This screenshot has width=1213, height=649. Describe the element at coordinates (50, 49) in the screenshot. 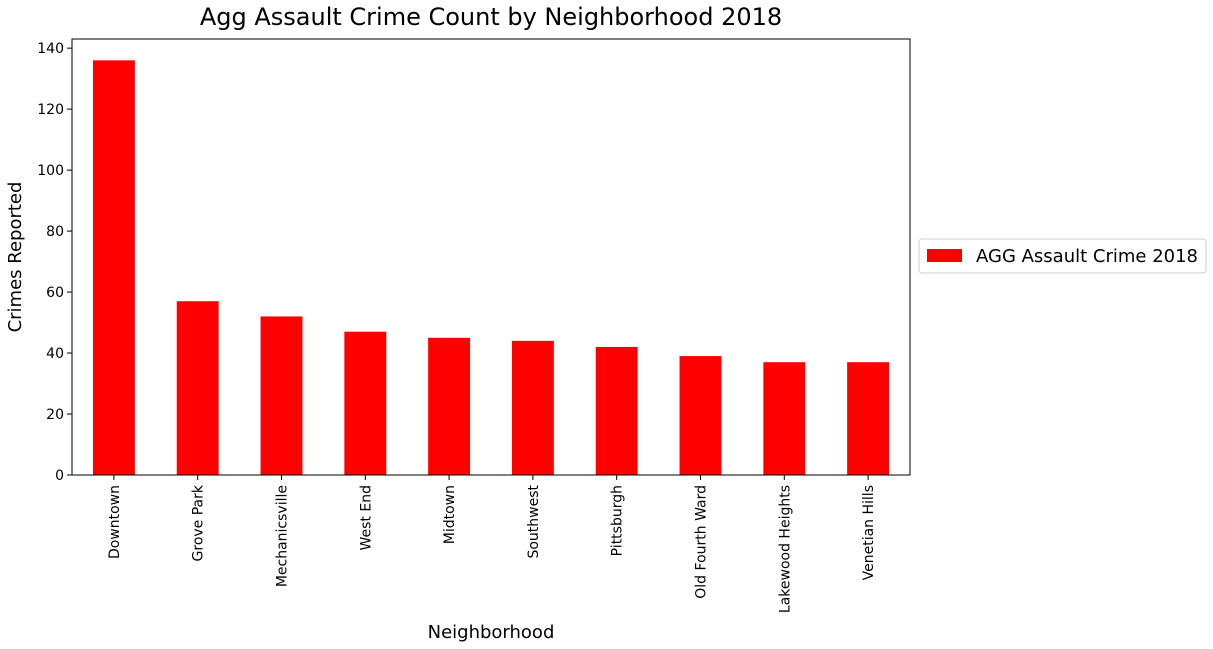

I see `y-tick-label: 140` at that location.